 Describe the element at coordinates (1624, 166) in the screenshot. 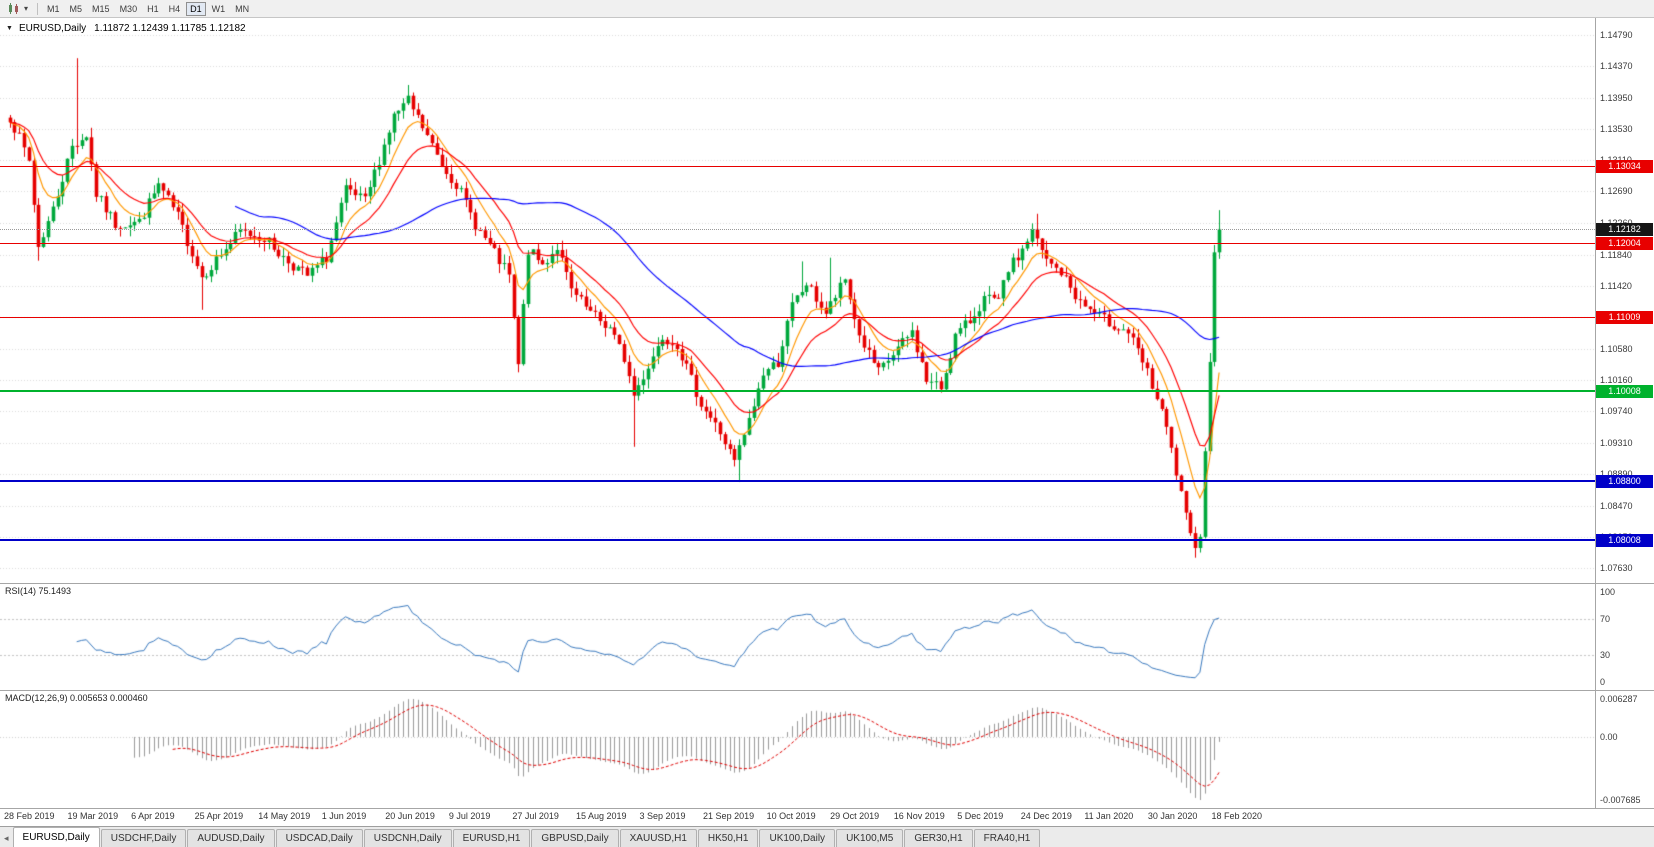

I see `price-level-badge: 1.13034` at that location.